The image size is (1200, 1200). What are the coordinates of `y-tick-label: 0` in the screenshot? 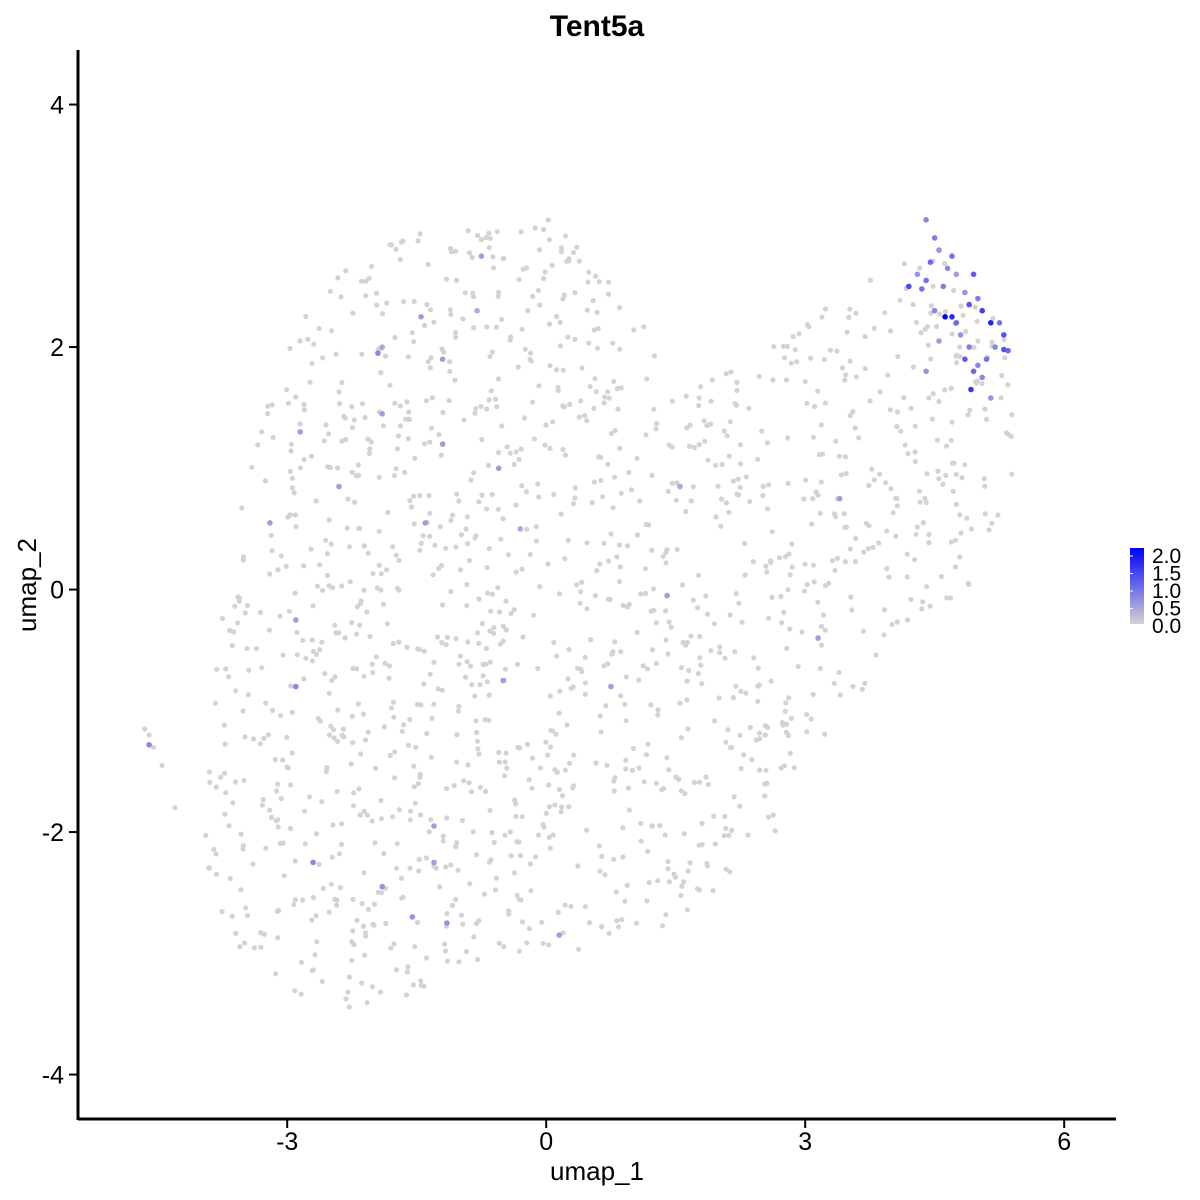 It's located at (57, 591).